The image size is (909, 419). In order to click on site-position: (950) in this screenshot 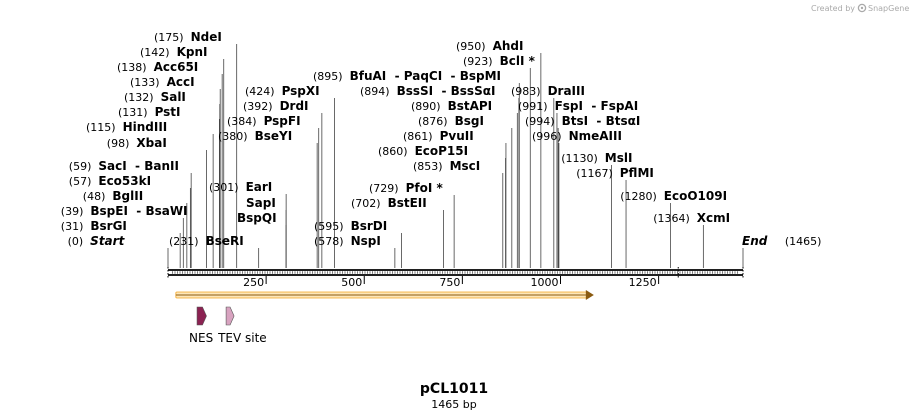, I will do `click(474, 46)`.